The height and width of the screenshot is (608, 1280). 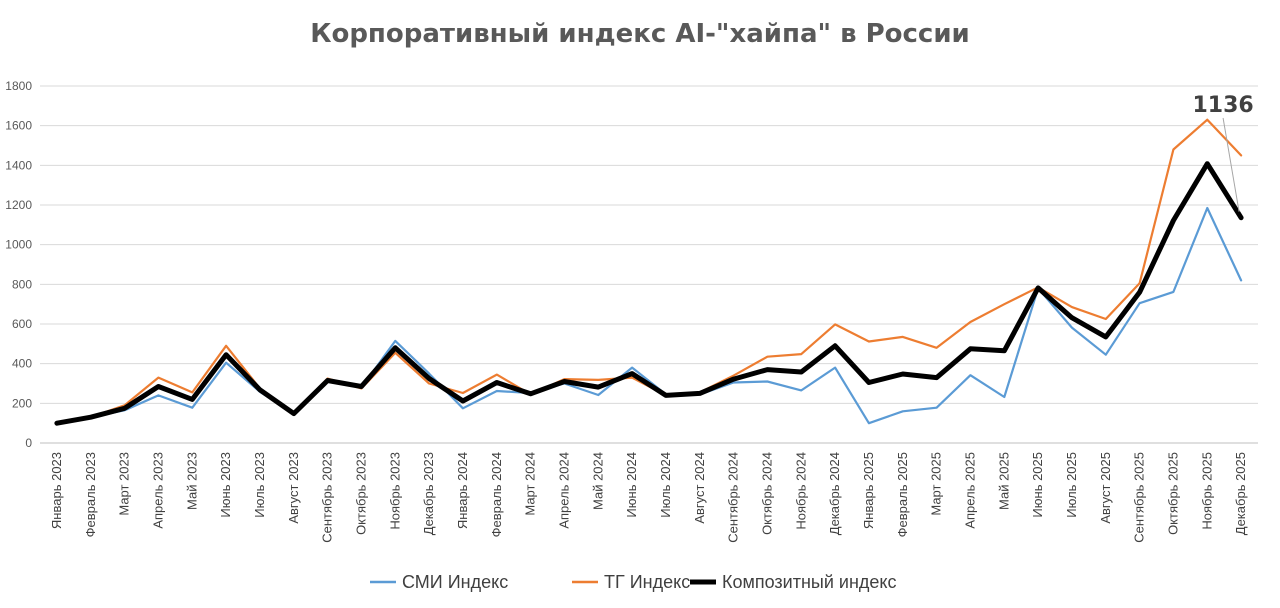 What do you see at coordinates (225, 485) in the screenshot?
I see `x-tick-label: Июнь 2023` at bounding box center [225, 485].